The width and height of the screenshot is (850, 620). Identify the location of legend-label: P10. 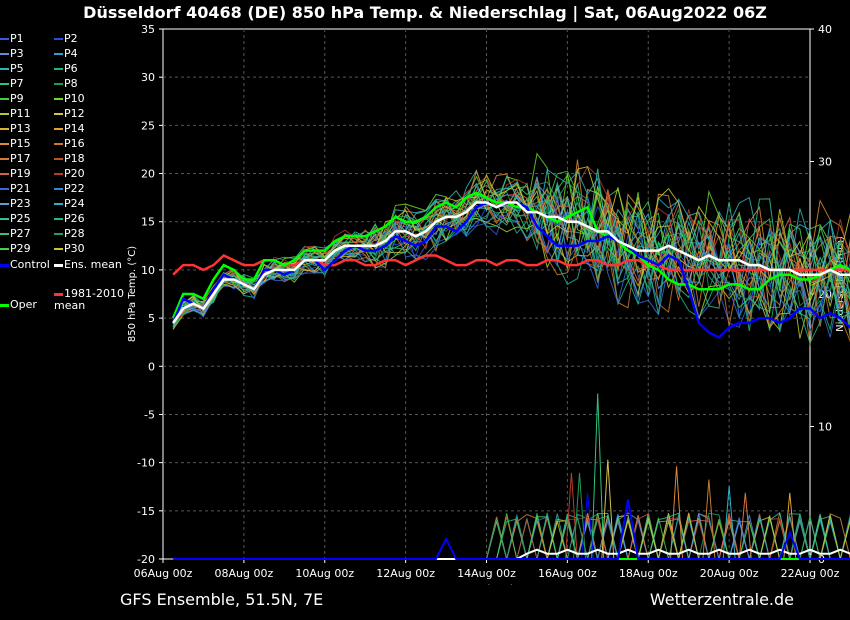
(74, 98).